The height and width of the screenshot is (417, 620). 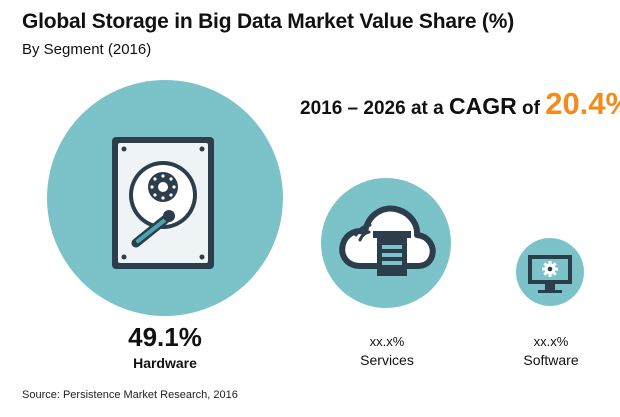 I want to click on cagr-annotation: 2016 – 2026 at a CAGR of 20.4%, so click(x=460, y=104).